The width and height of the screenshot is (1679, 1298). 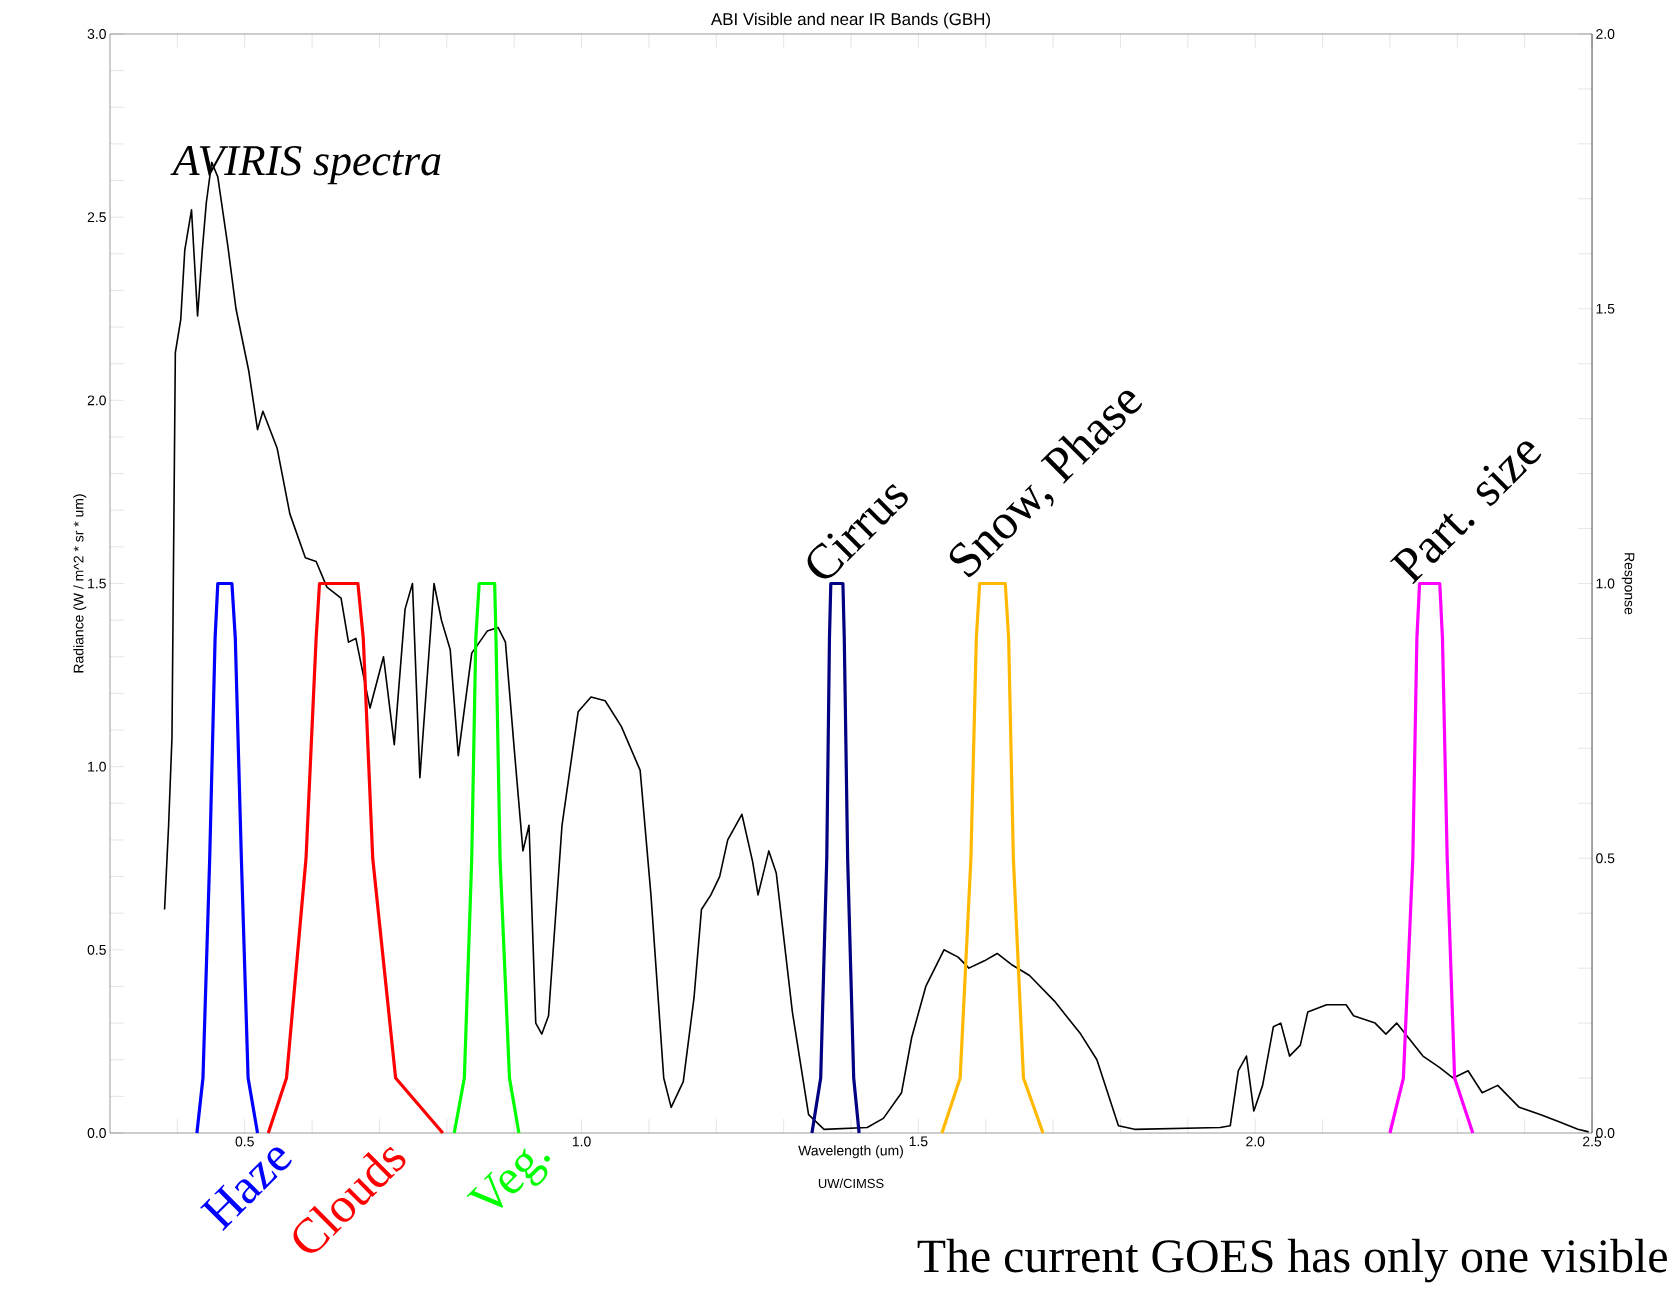 What do you see at coordinates (96, 1133) in the screenshot?
I see `y-tick-label: 0.0` at bounding box center [96, 1133].